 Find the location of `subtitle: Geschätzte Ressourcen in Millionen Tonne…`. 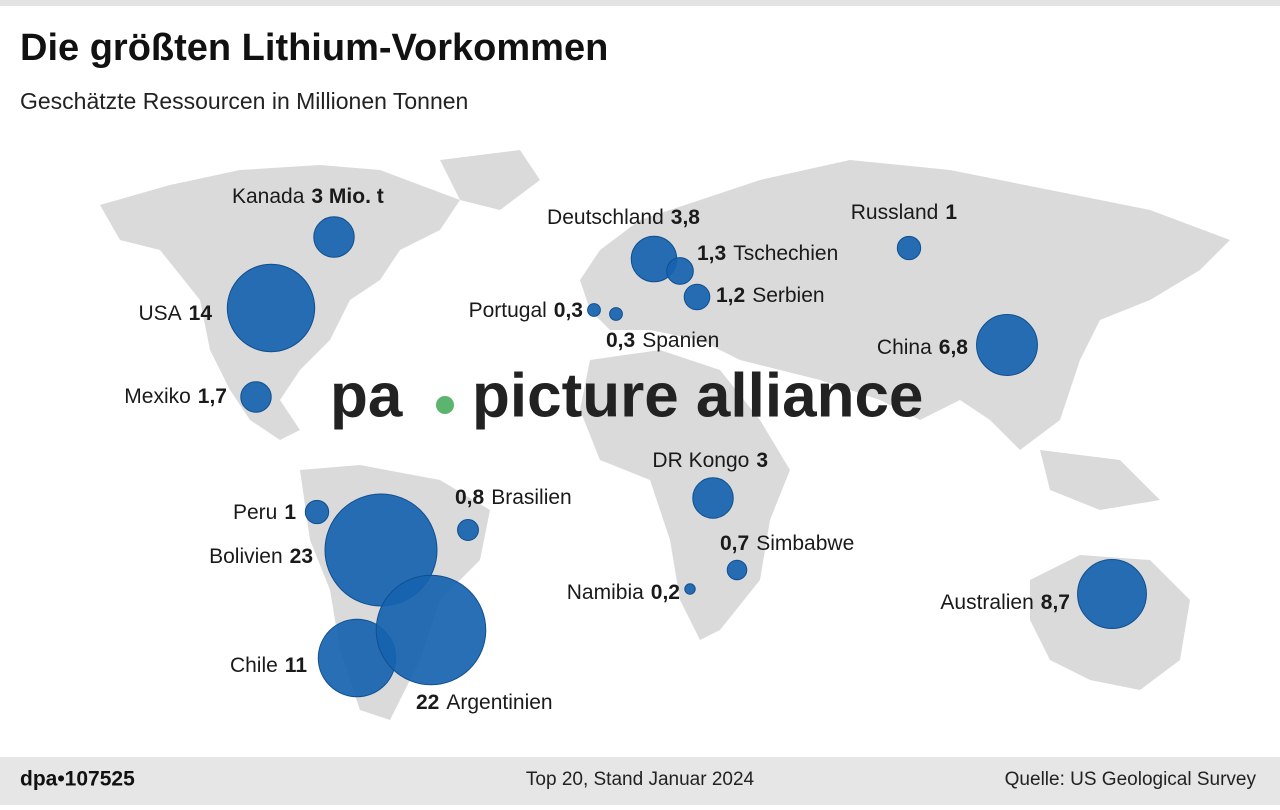

subtitle: Geschätzte Ressourcen in Millionen Tonne… is located at coordinates (244, 101).